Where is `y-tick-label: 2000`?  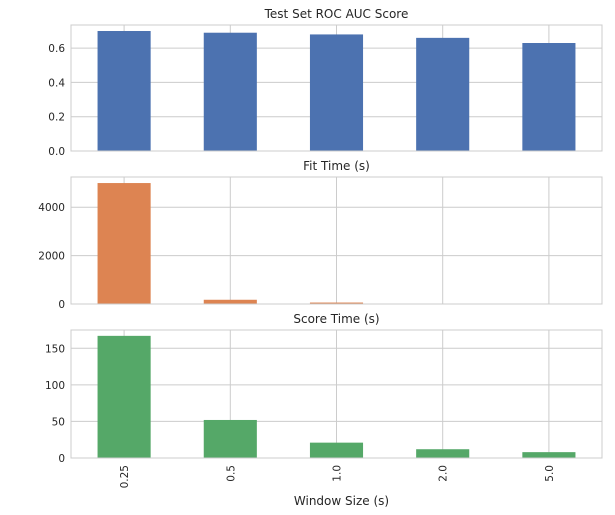 y-tick-label: 2000 is located at coordinates (51, 257).